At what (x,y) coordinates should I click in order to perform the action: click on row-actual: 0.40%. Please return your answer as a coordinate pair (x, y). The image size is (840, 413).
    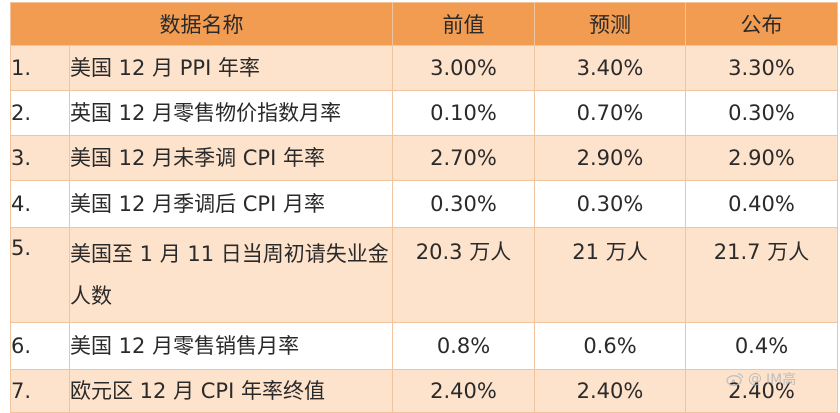
    Looking at the image, I should click on (761, 204).